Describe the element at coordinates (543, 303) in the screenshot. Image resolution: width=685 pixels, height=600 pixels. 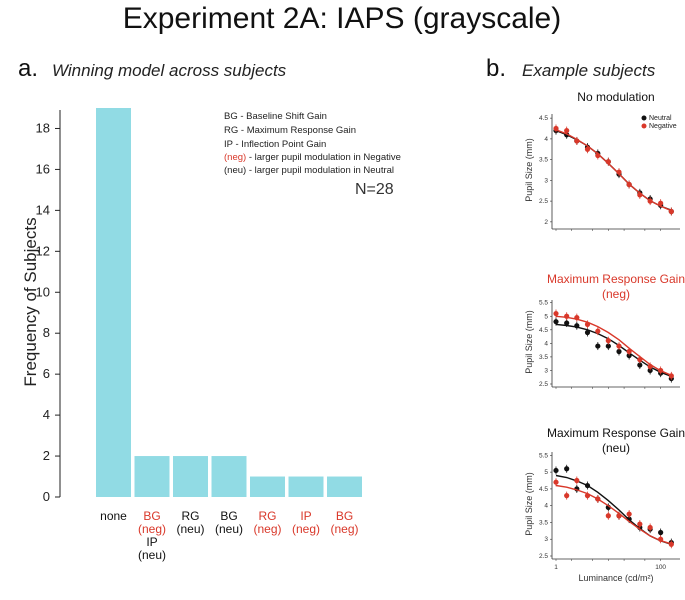
I see `example-y-tick-label: 5.5` at that location.